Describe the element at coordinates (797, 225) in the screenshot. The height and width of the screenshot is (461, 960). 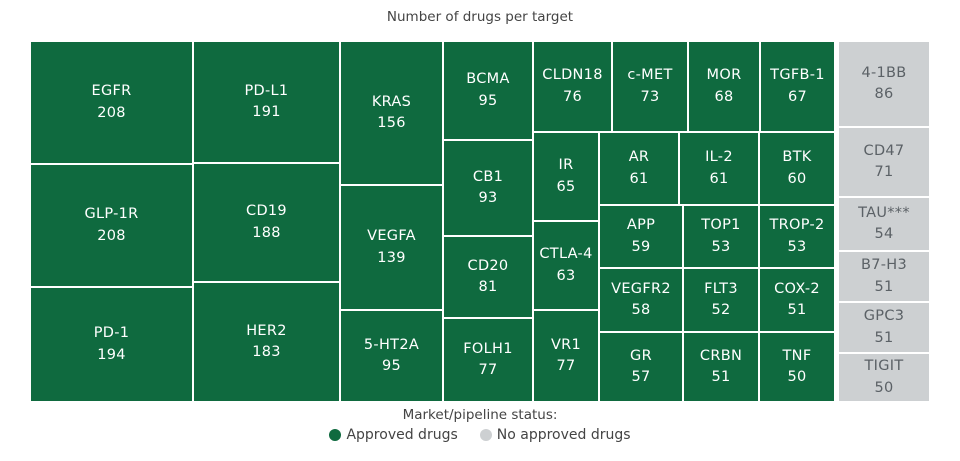
I see `cell-label: TROP-2` at that location.